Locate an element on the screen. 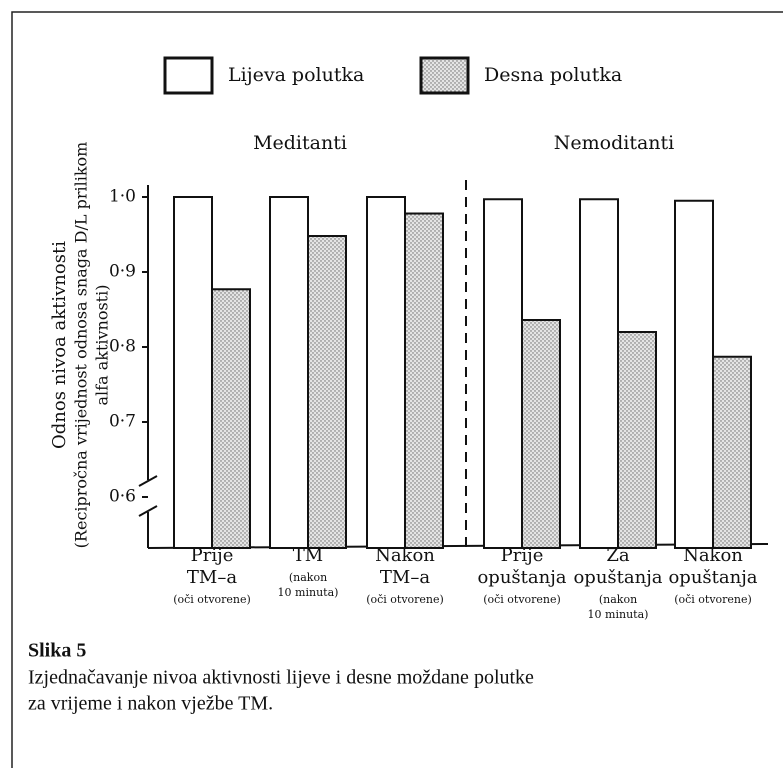 The height and width of the screenshot is (772, 783). group-label: Meditanti is located at coordinates (300, 143).